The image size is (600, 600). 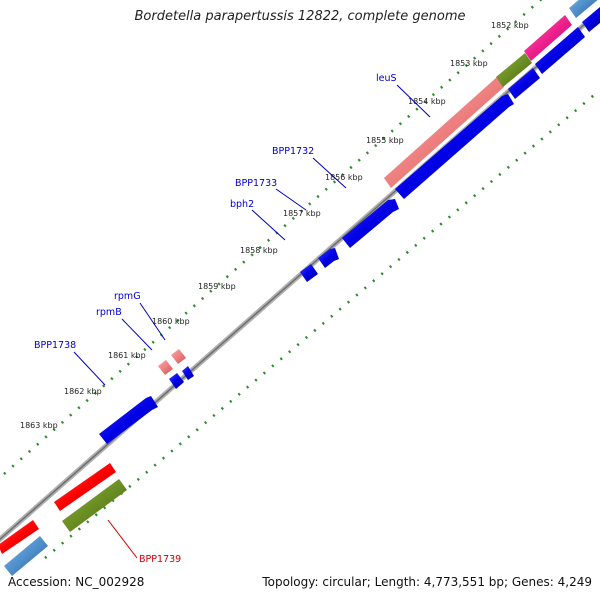 What do you see at coordinates (165, 367) in the screenshot?
I see `rna-rpmB-feature` at bounding box center [165, 367].